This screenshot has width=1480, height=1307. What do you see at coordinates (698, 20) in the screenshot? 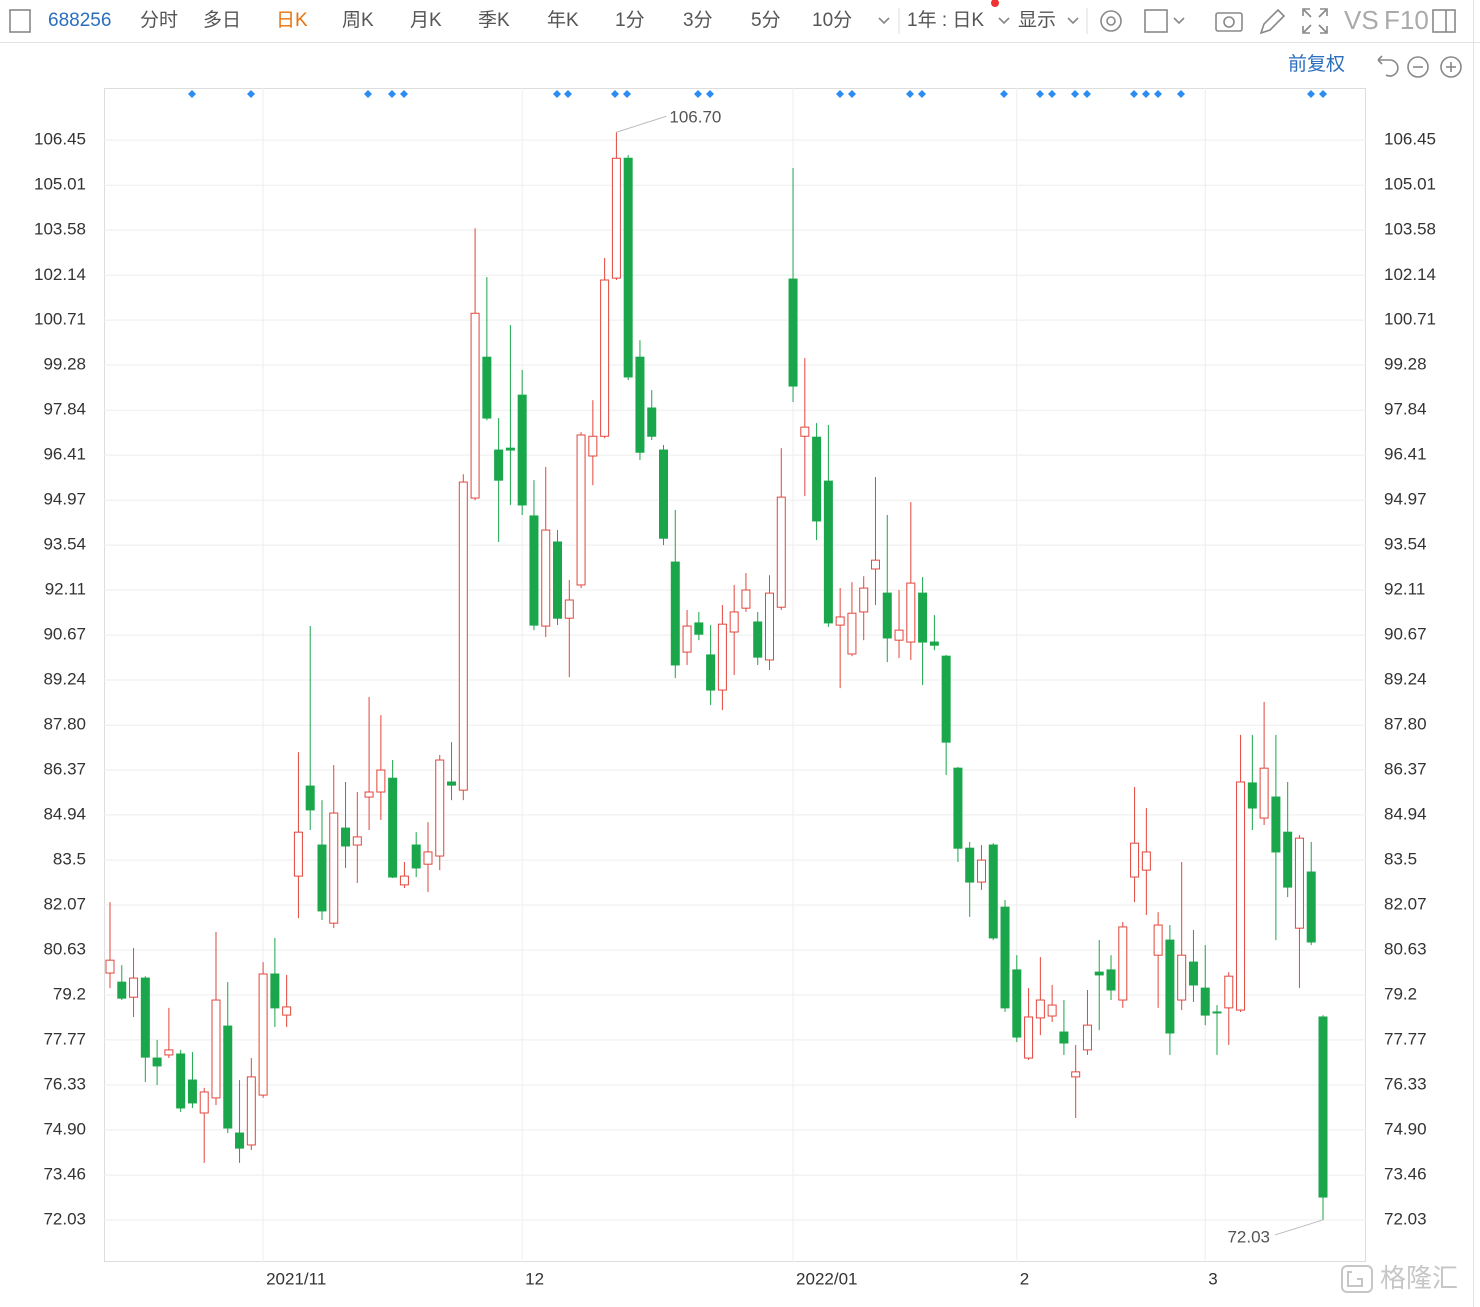
I see `period-tab: 3分` at bounding box center [698, 20].